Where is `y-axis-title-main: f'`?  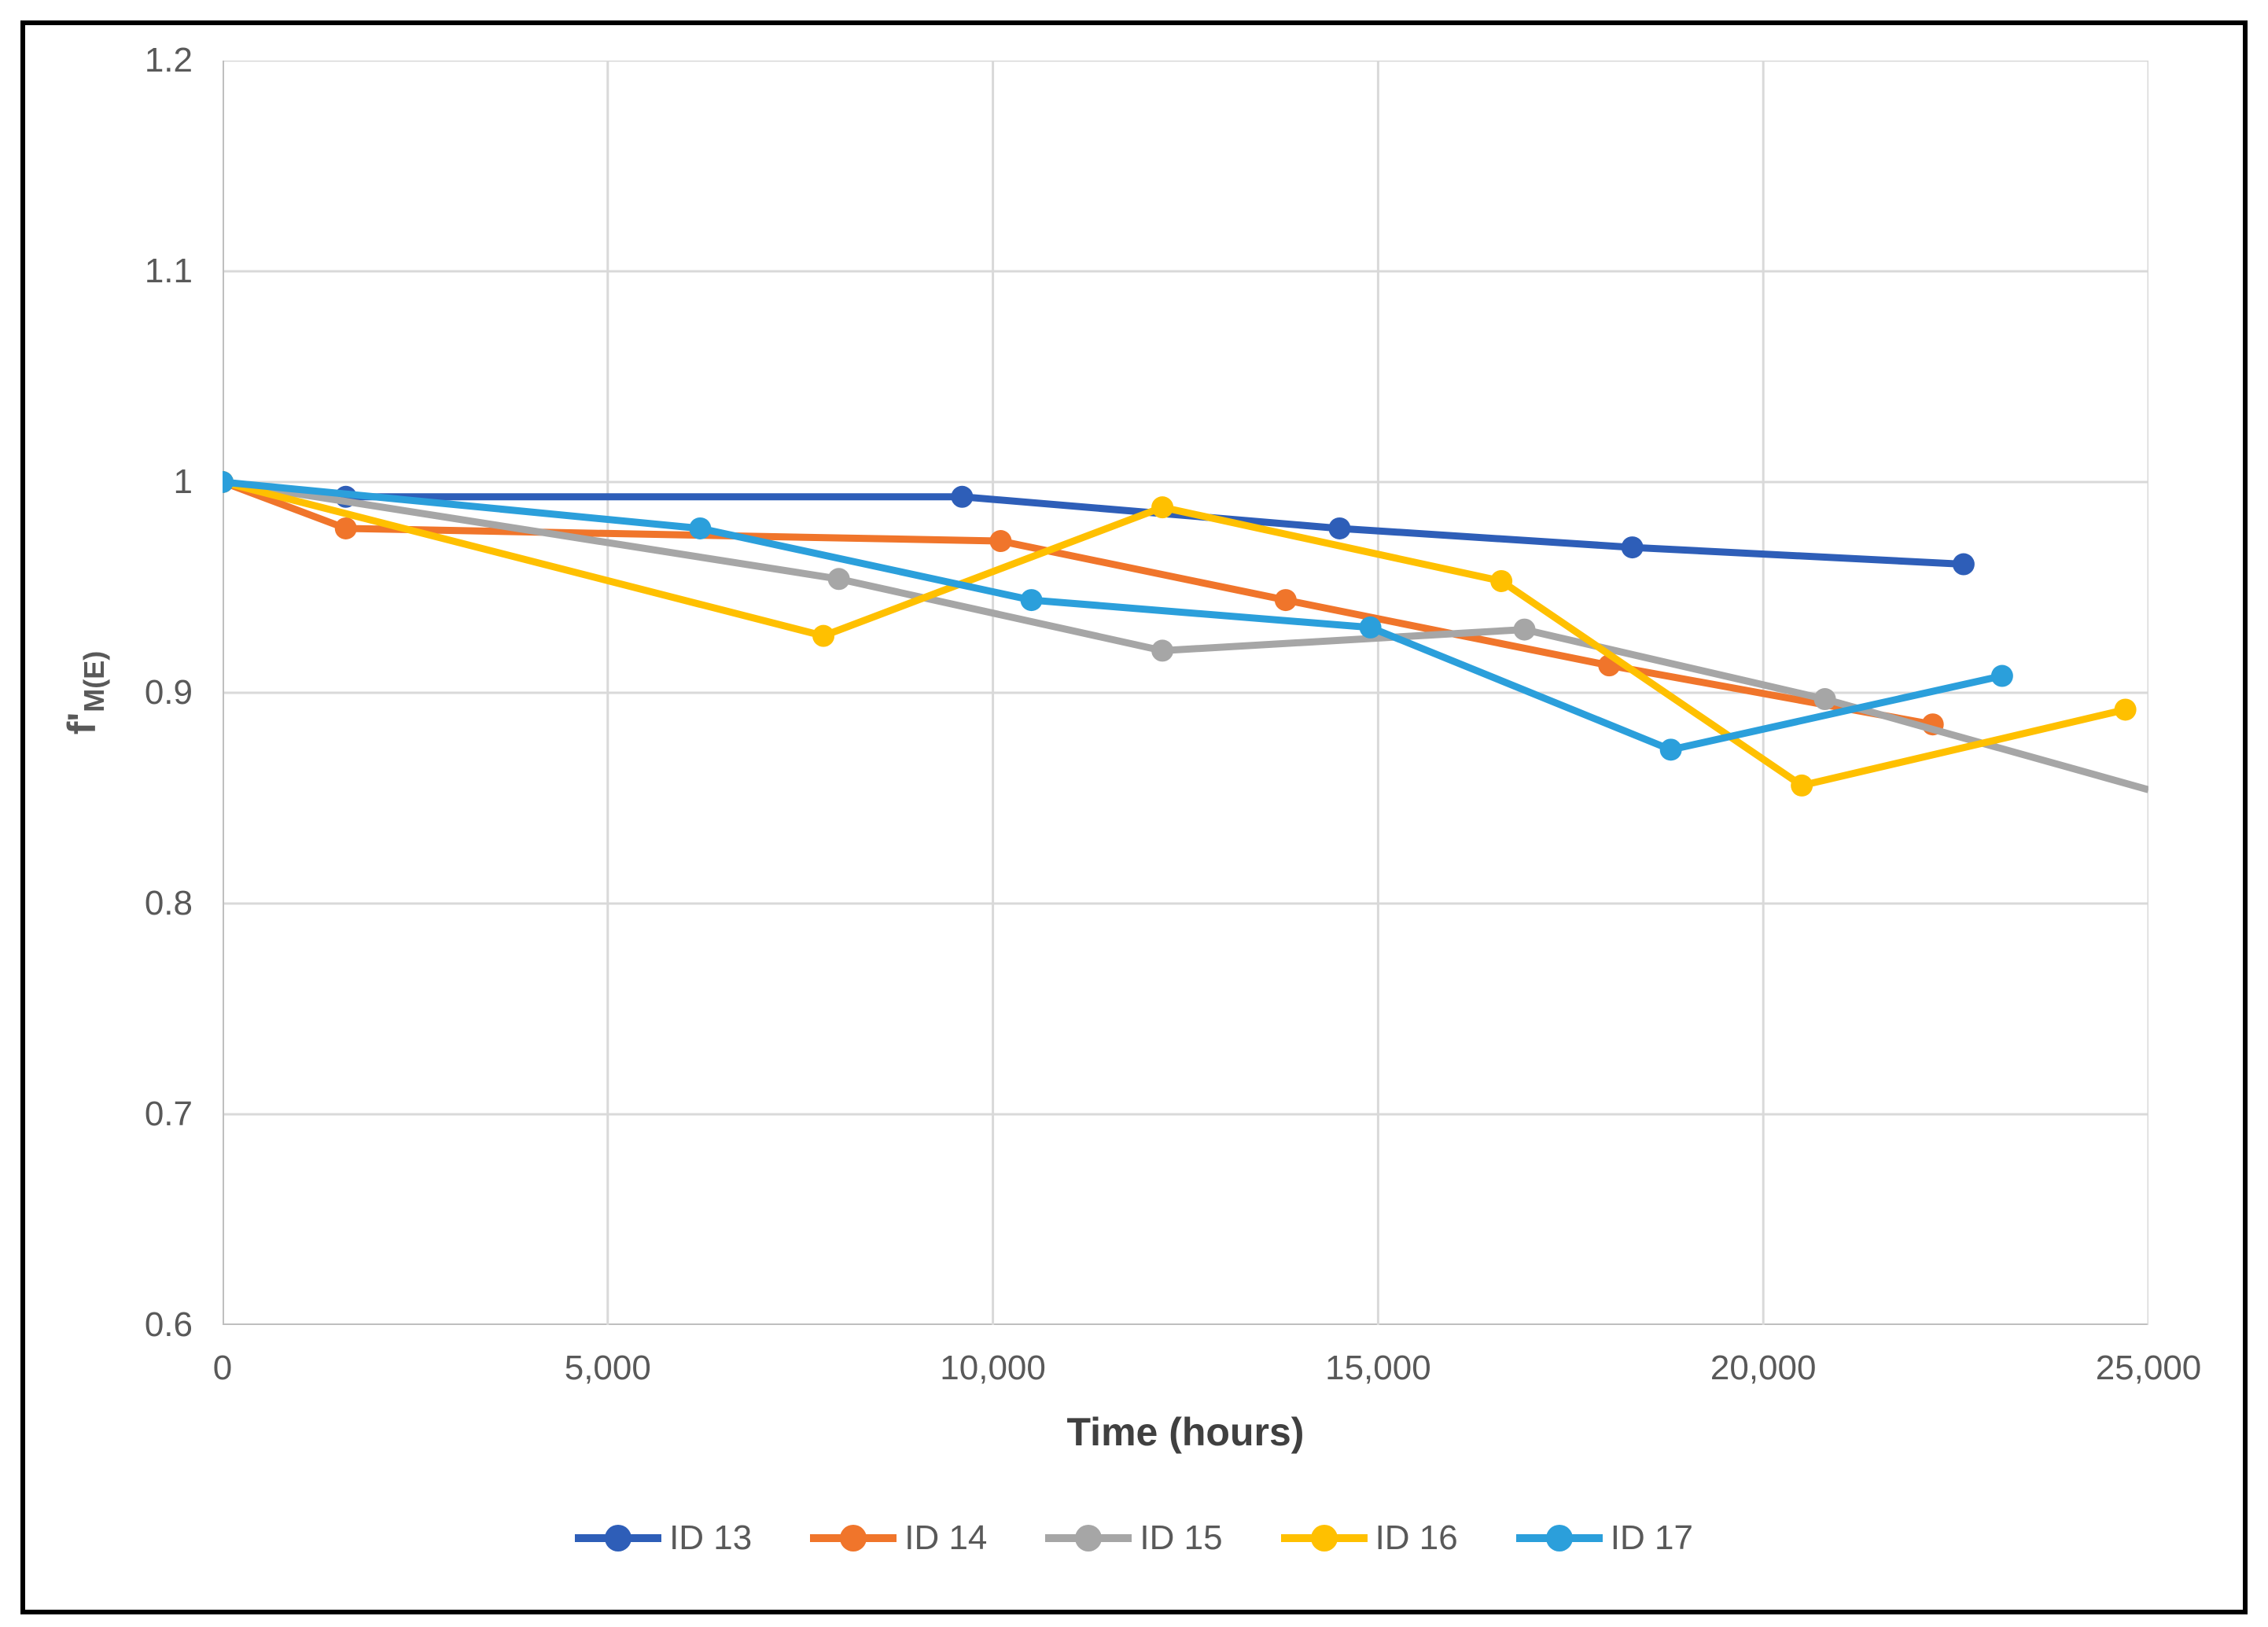
y-axis-title-main: f' is located at coordinates (82, 723).